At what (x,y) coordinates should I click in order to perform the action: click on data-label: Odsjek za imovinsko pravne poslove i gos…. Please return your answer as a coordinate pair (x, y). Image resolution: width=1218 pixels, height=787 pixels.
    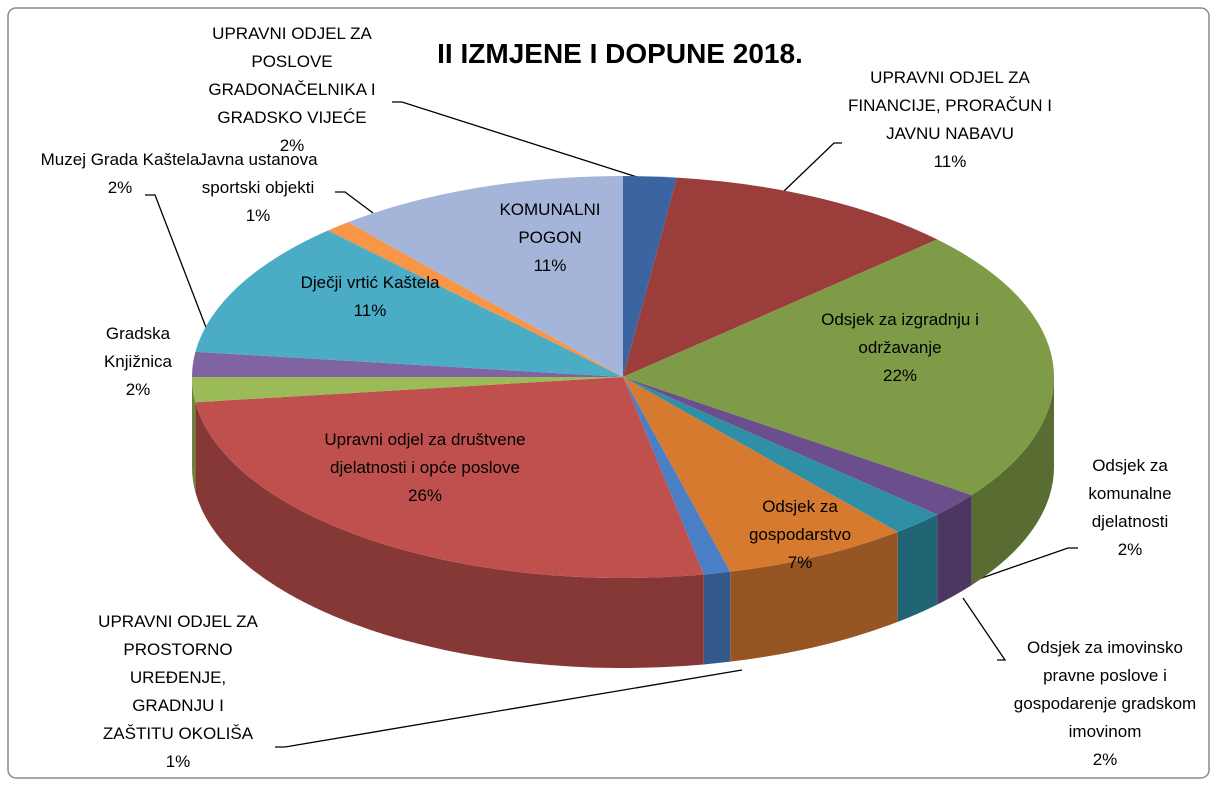
    Looking at the image, I should click on (1105, 704).